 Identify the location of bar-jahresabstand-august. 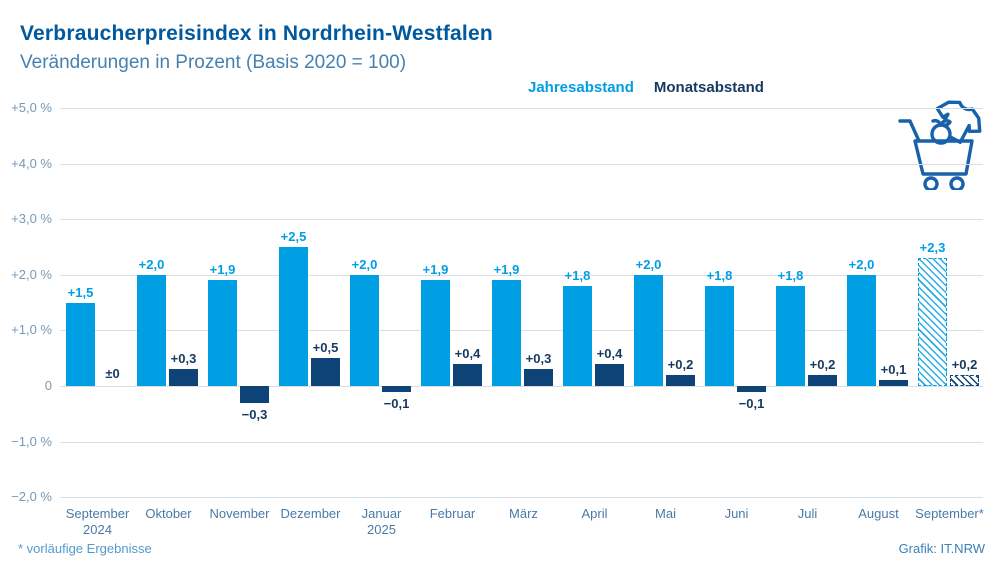
(861, 330).